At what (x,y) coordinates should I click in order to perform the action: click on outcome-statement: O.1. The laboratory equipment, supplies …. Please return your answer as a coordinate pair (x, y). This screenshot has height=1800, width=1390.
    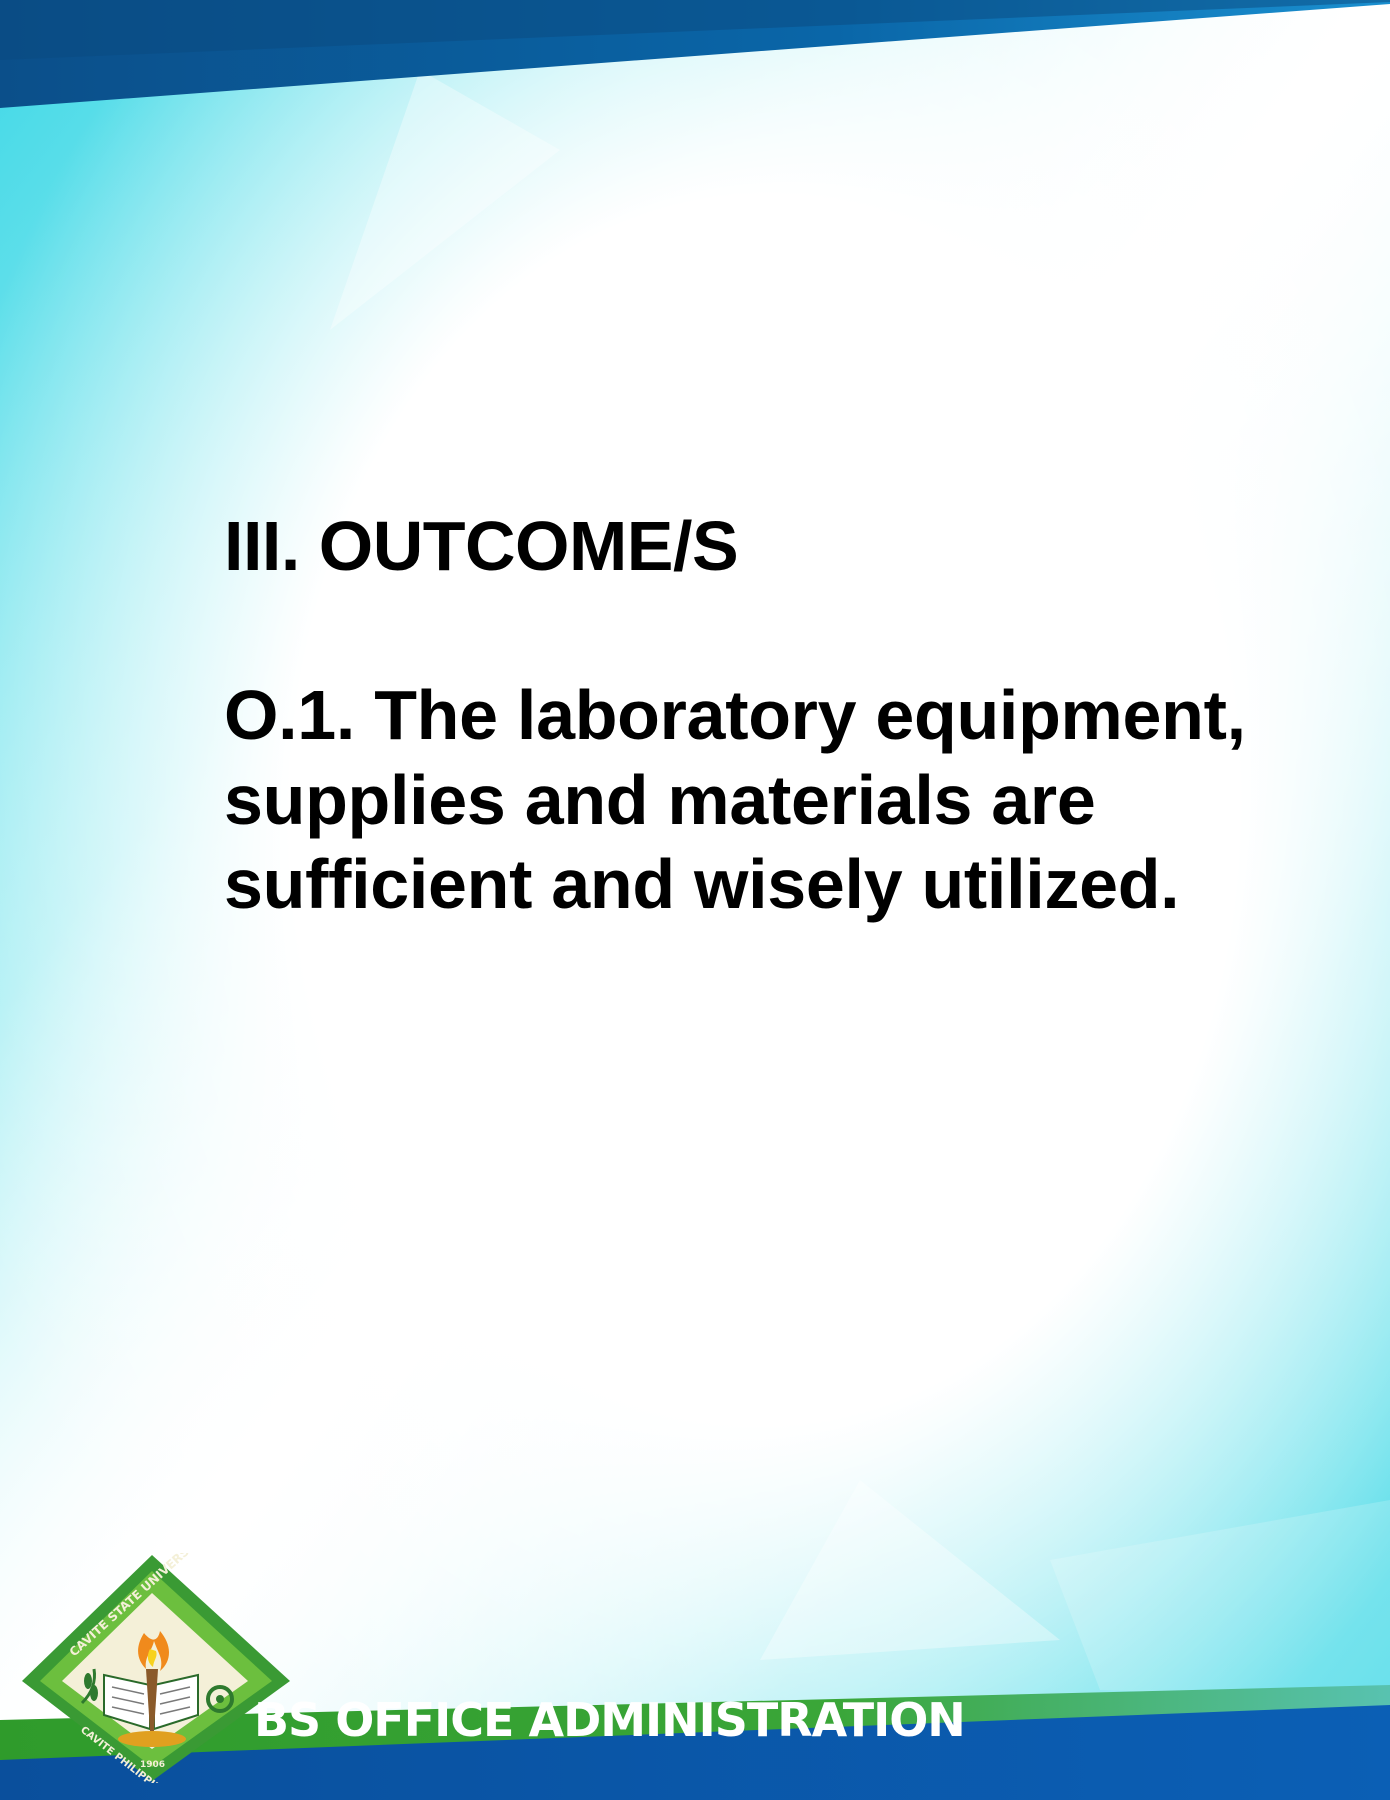
    Looking at the image, I should click on (735, 800).